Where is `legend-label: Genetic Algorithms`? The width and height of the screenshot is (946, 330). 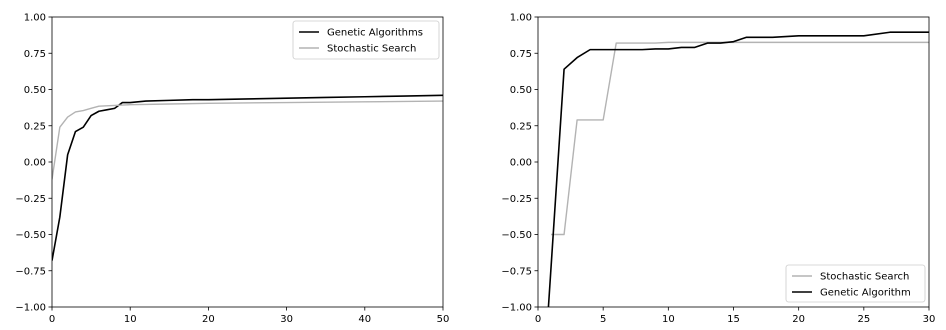 legend-label: Genetic Algorithms is located at coordinates (375, 33).